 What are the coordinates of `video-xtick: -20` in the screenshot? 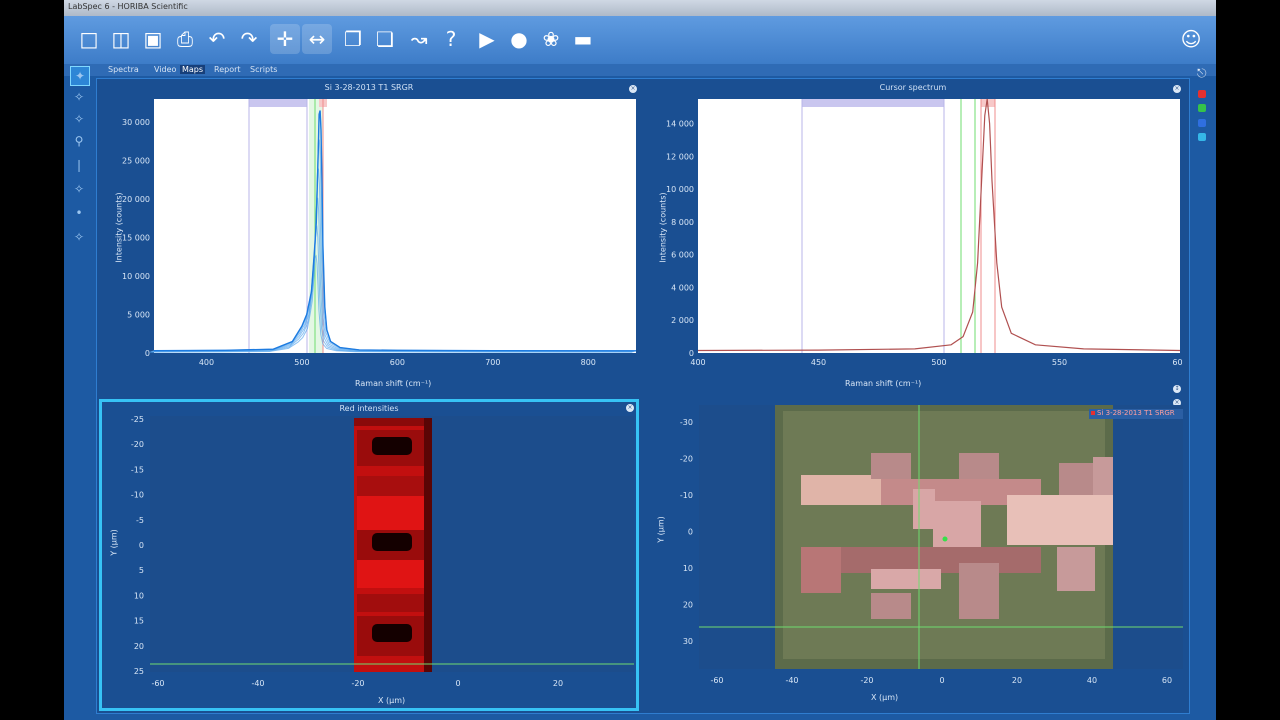 It's located at (866, 680).